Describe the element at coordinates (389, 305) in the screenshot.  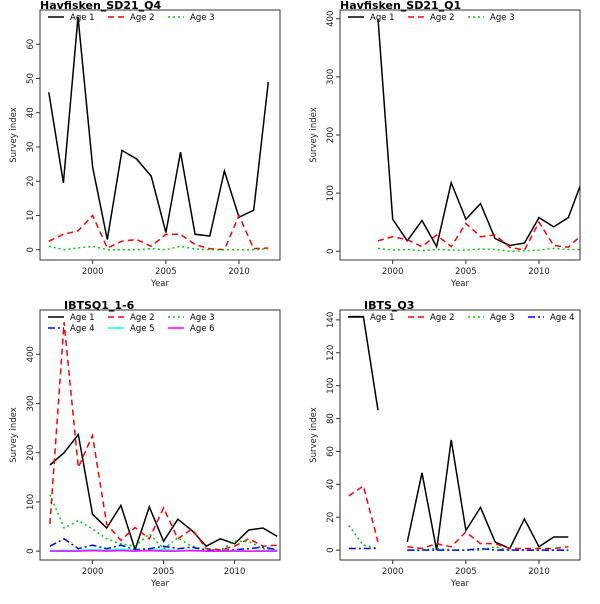
I see `chart-title: IBTS_Q3` at that location.